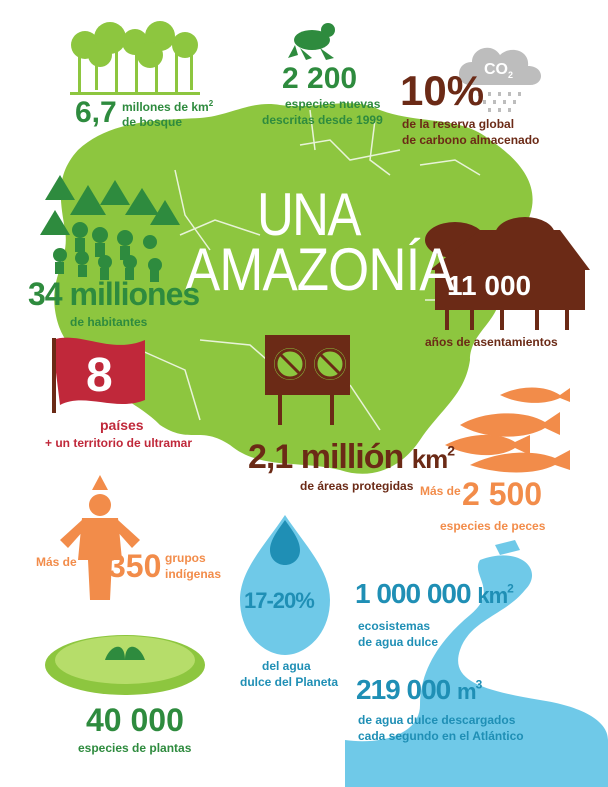 This screenshot has height=787, width=608. I want to click on forest-value: 6,7, so click(96, 112).